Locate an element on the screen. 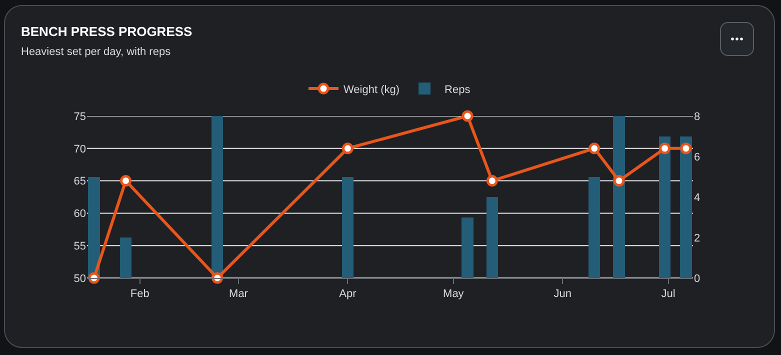 The height and width of the screenshot is (355, 781). y2-tick-label: 8 is located at coordinates (697, 116).